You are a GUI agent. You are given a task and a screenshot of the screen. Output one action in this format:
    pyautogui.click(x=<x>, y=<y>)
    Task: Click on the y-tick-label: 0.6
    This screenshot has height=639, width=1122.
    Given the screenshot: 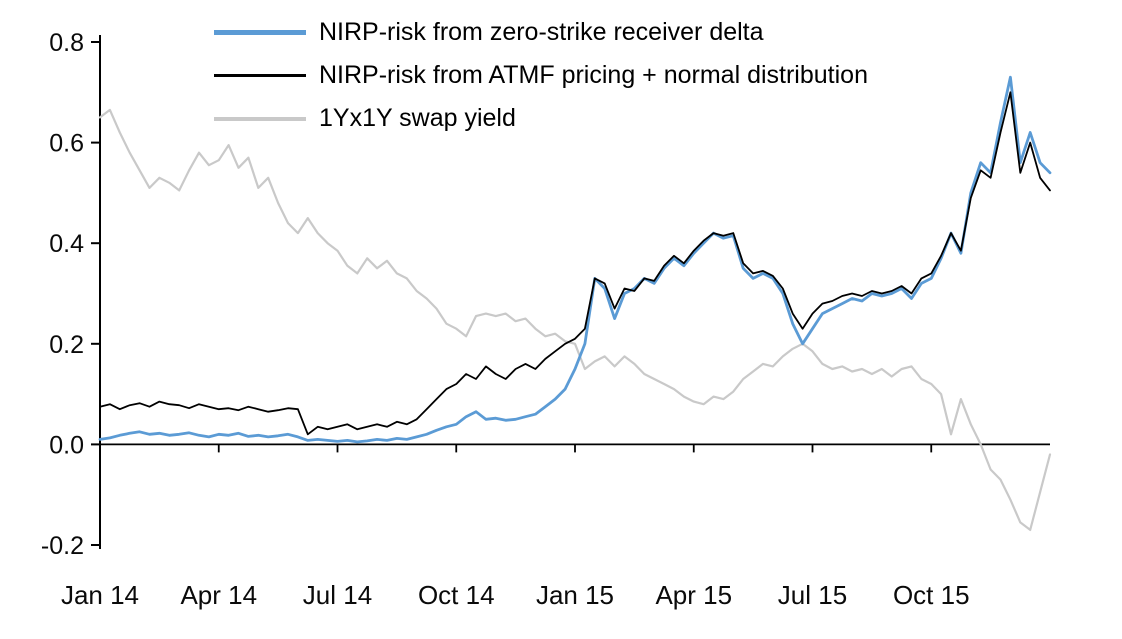 What is the action you would take?
    pyautogui.click(x=66, y=144)
    